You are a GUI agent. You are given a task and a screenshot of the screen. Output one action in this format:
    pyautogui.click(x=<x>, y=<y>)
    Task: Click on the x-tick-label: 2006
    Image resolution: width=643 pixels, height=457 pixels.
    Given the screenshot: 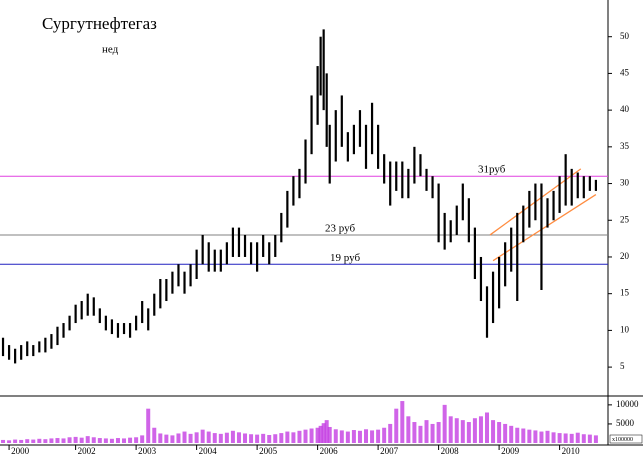 What is the action you would take?
    pyautogui.click(x=329, y=451)
    